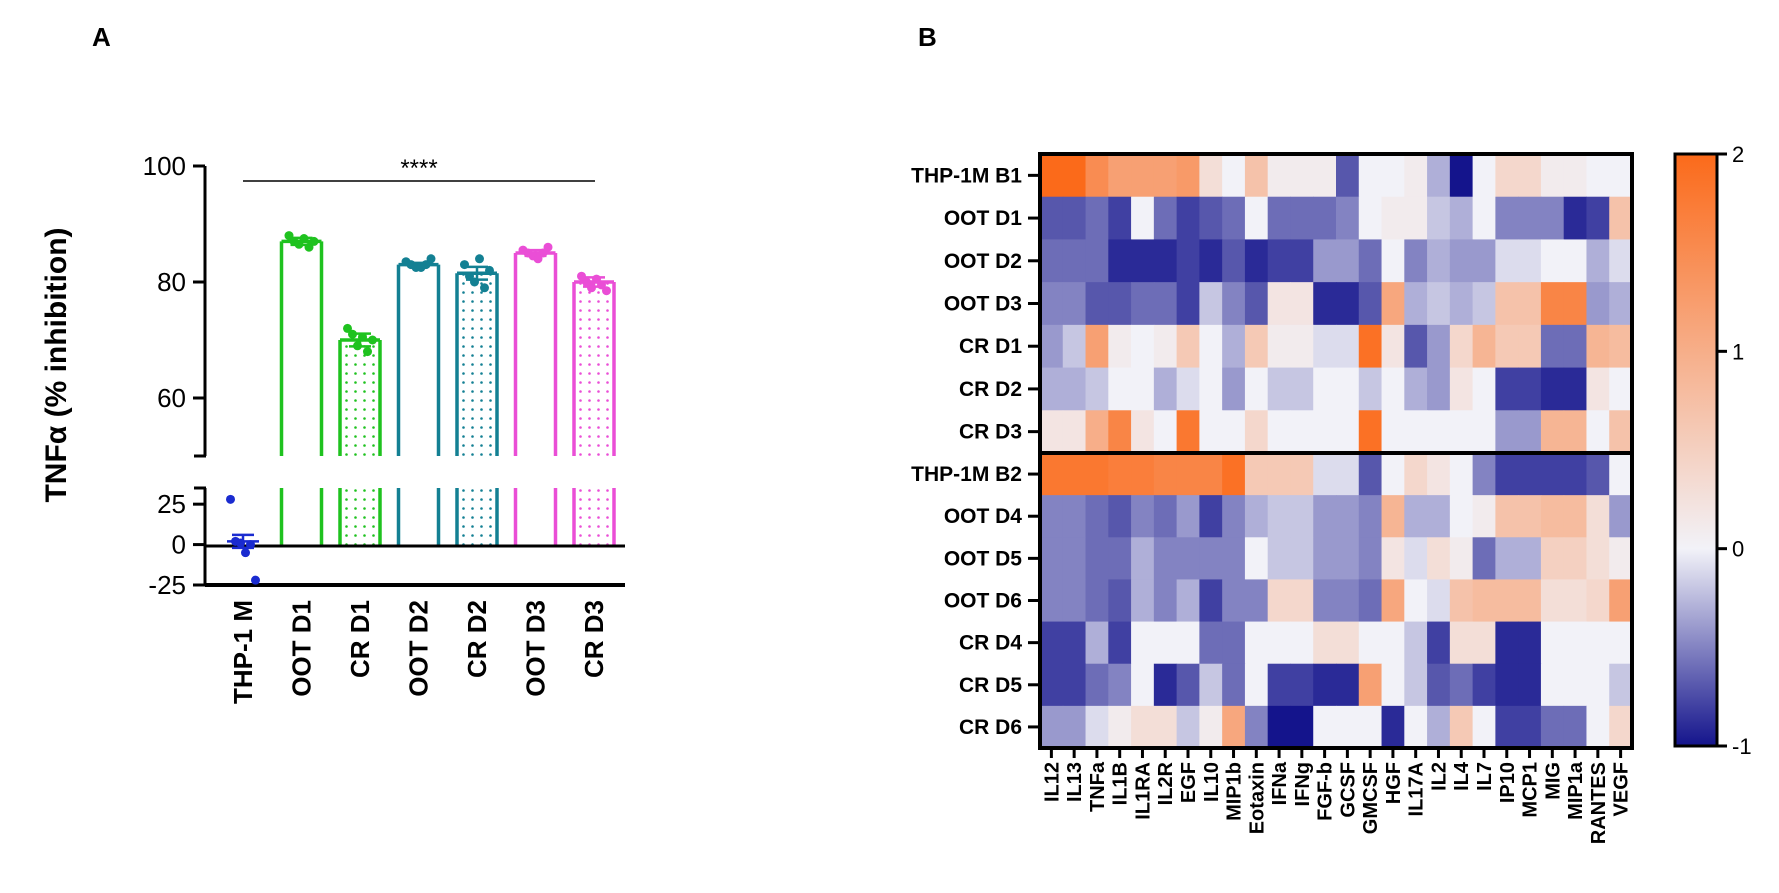 The height and width of the screenshot is (893, 1779). Describe the element at coordinates (1143, 791) in the screenshot. I see `heatmap-column-label: IL1RA` at that location.